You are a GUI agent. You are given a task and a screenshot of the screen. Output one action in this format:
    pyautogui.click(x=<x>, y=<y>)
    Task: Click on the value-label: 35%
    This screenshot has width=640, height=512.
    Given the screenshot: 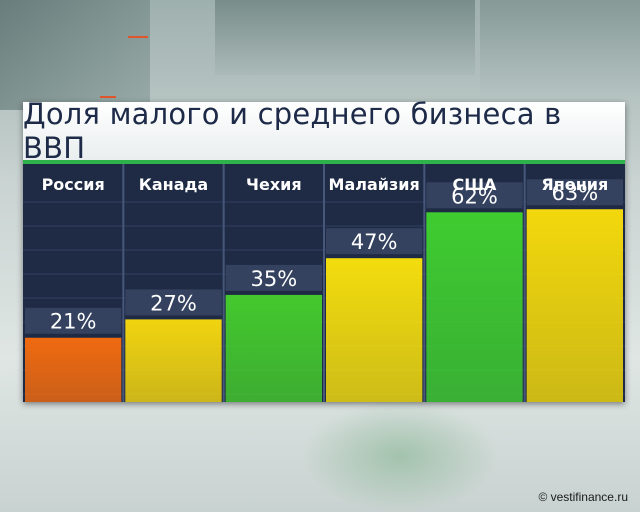 What is the action you would take?
    pyautogui.click(x=273, y=279)
    